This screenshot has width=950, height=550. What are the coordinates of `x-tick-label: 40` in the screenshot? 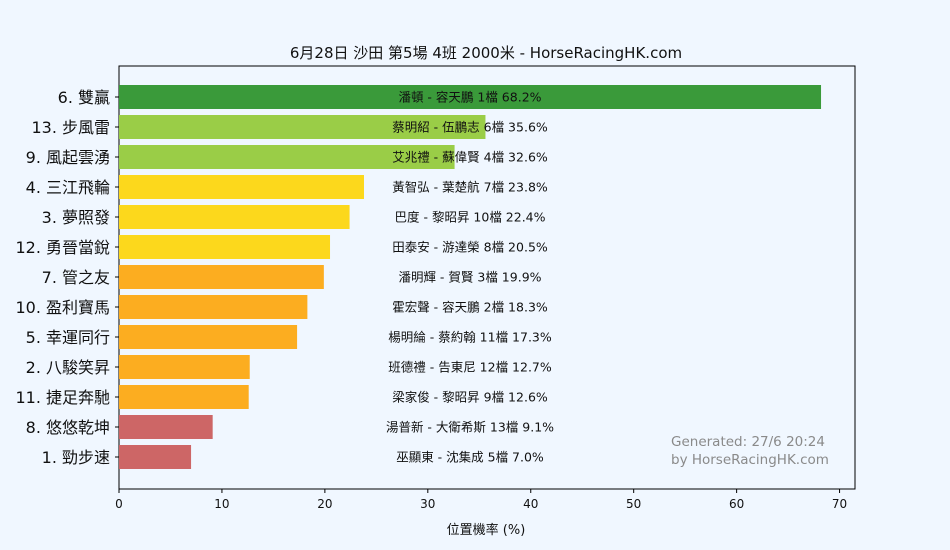 It's located at (530, 504).